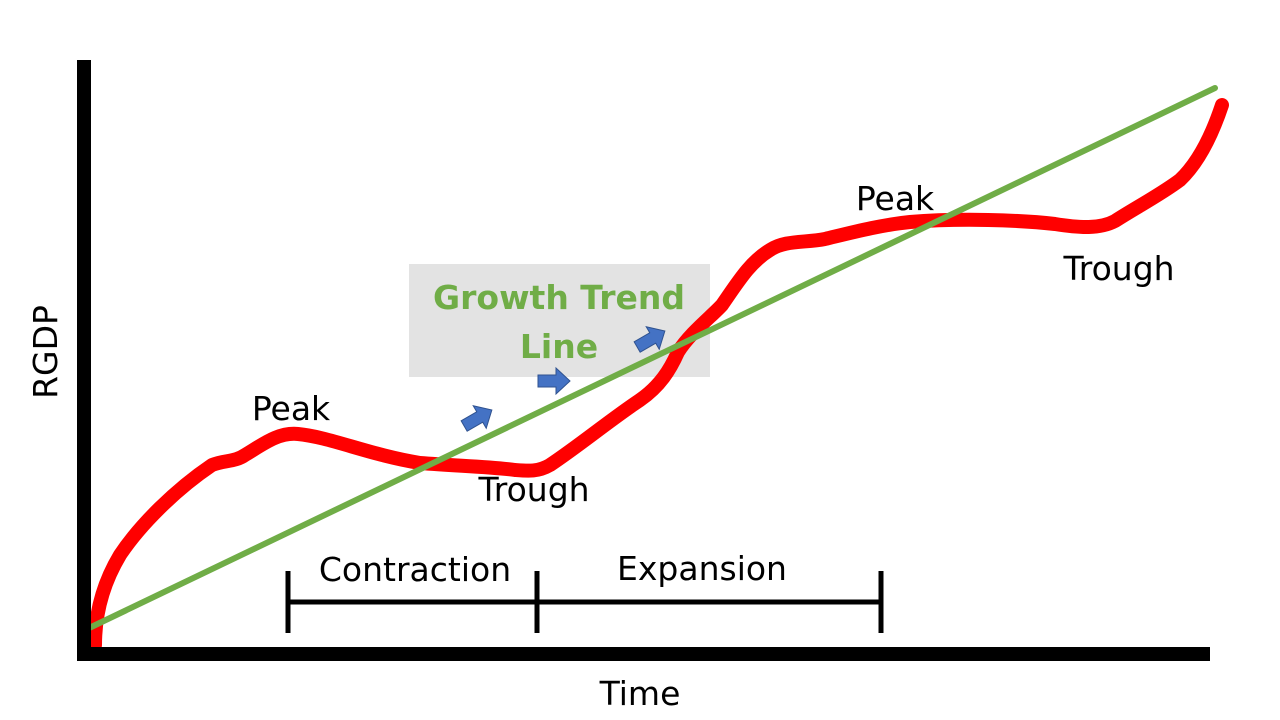 This screenshot has width=1280, height=720. What do you see at coordinates (895, 198) in the screenshot?
I see `peak-label-2: Peak` at bounding box center [895, 198].